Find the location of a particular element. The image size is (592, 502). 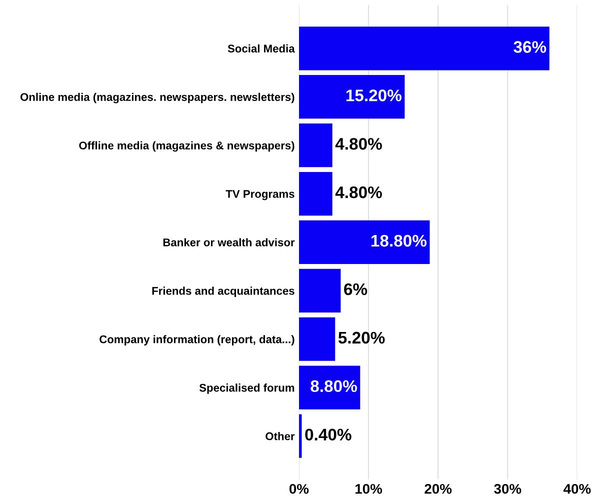

x-tick-label: 0% is located at coordinates (299, 489).